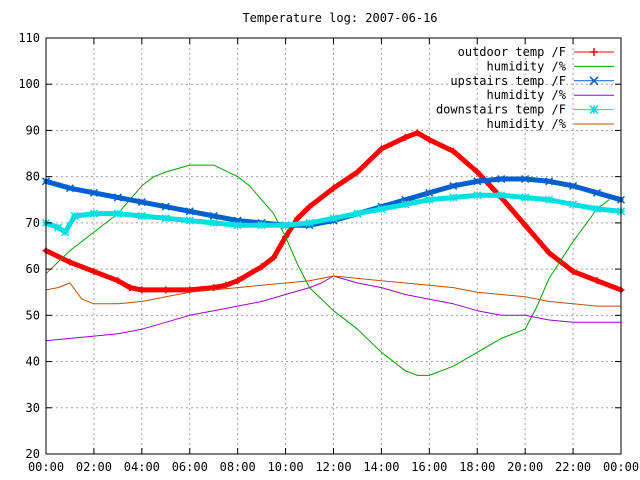 This screenshot has width=640, height=480. What do you see at coordinates (238, 467) in the screenshot?
I see `x-tick-label: 08:00` at bounding box center [238, 467].